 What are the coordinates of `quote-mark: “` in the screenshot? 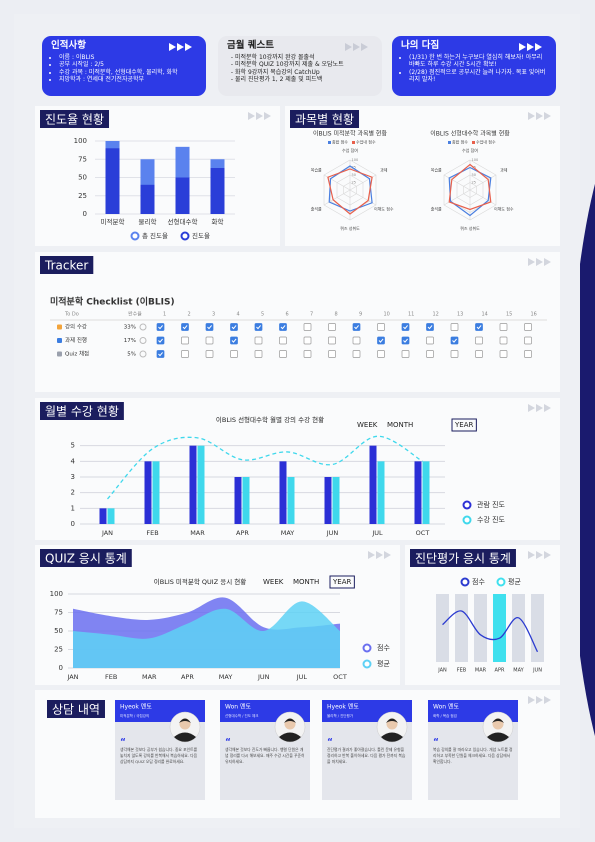 It's located at (123, 743).